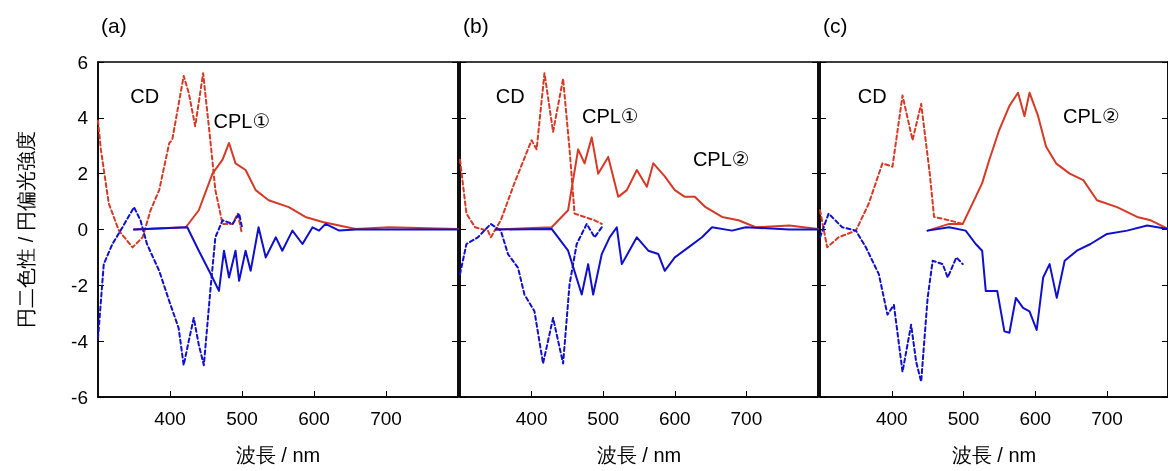 The image size is (1168, 471). I want to click on y-tick-label: 6, so click(82, 62).